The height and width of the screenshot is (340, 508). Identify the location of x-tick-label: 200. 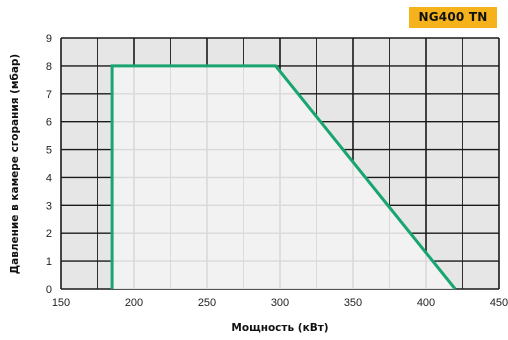
(134, 303).